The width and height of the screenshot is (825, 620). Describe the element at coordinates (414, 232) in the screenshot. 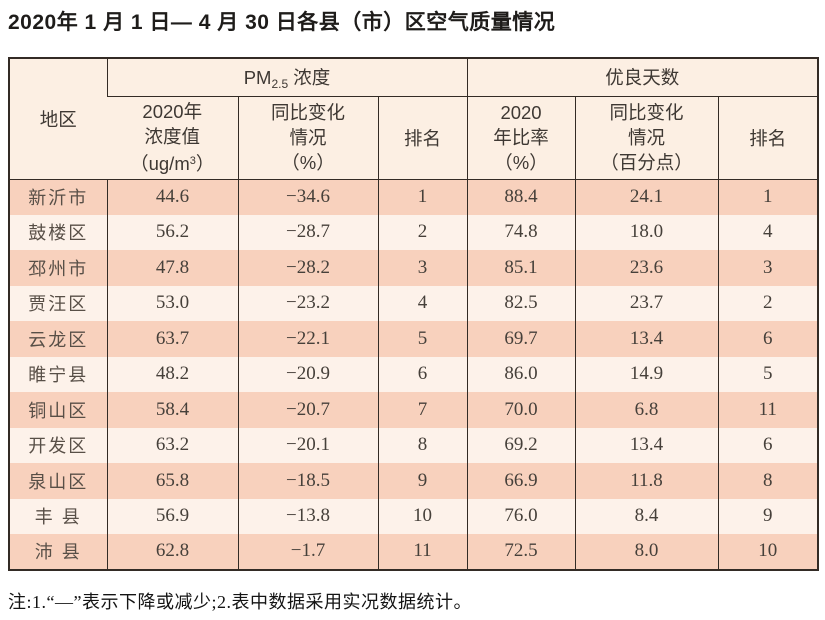

I see `table-row: 鼓楼区 56.2 −28.7 2 74.8 18.0 4` at that location.